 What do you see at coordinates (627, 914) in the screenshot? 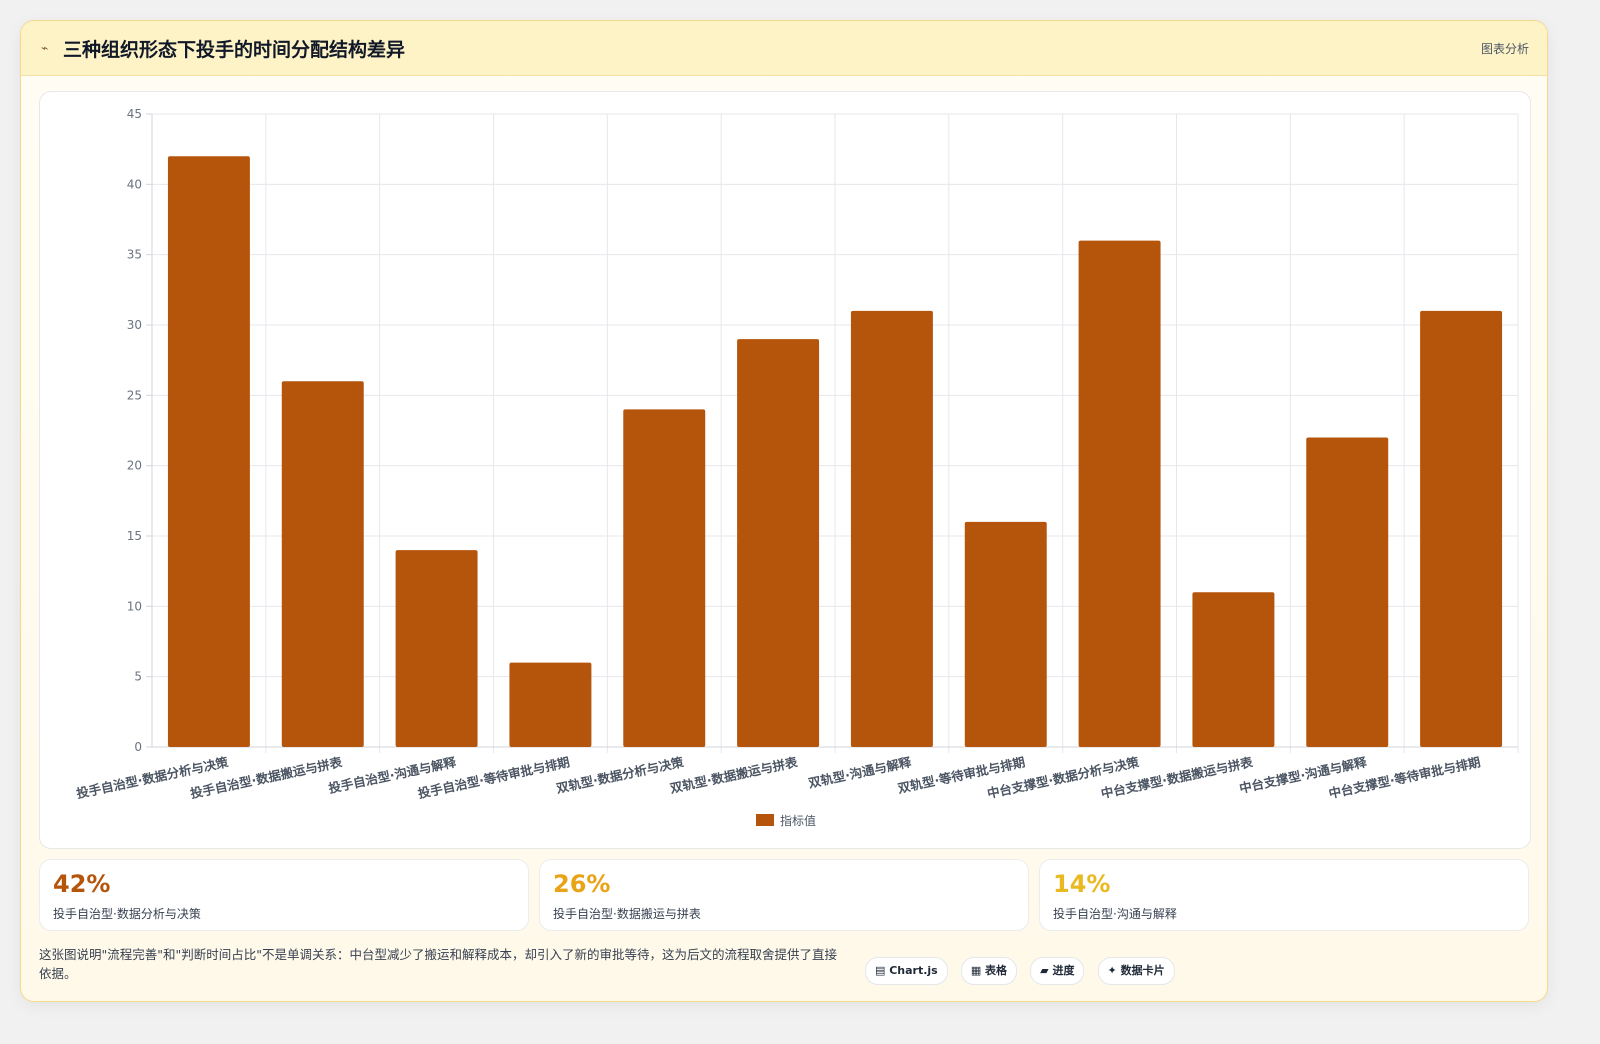
I see `stat-label: 投手自治型·数据搬运与拼表` at bounding box center [627, 914].